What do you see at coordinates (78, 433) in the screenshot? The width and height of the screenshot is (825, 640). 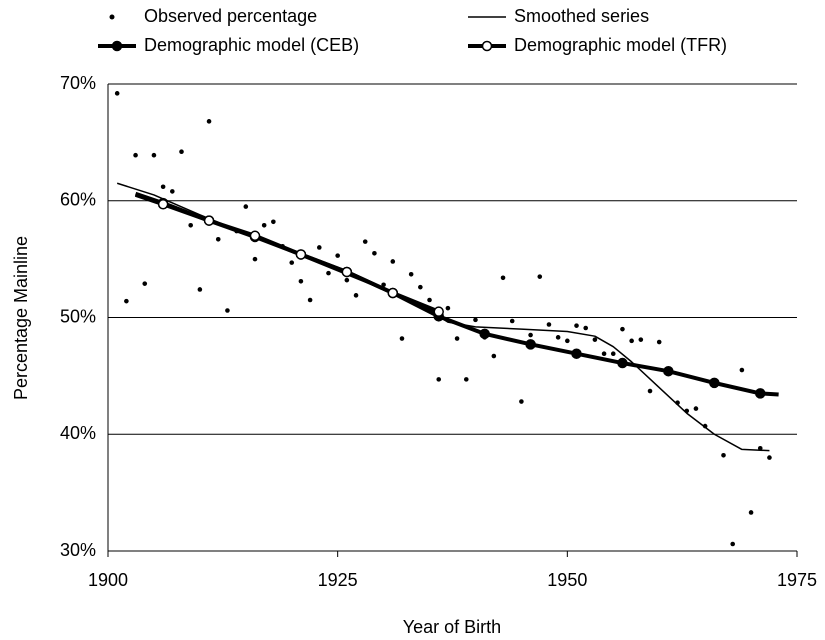 I see `y-tick-label: 40%` at bounding box center [78, 433].